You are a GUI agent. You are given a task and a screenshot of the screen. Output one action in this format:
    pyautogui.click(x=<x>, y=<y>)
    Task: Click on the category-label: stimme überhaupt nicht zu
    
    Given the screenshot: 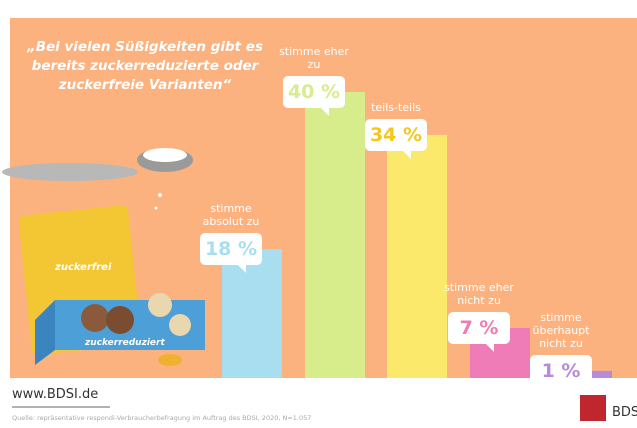 What is the action you would take?
    pyautogui.click(x=561, y=330)
    